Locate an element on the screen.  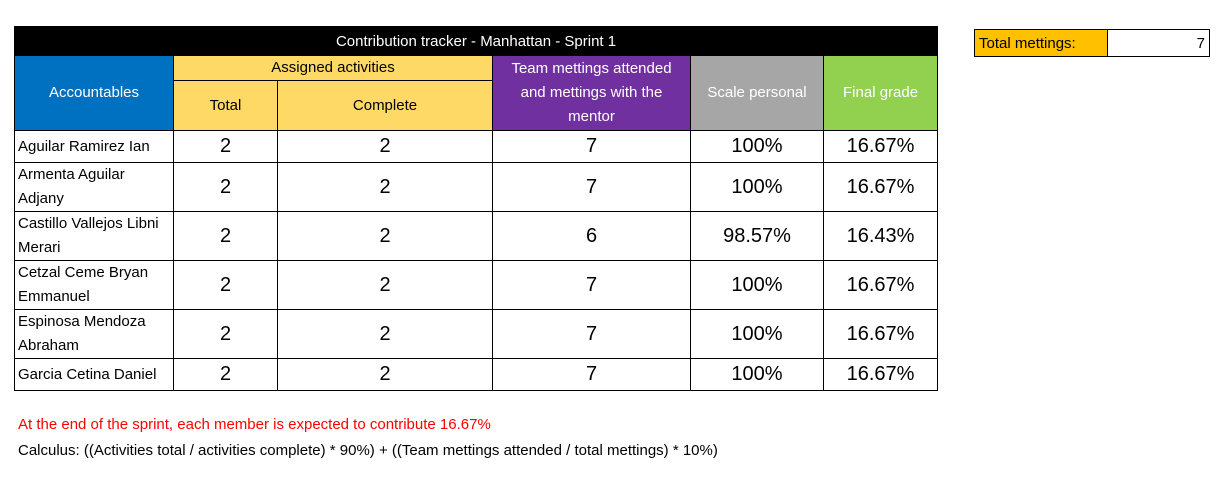
cell-meetings: 6 is located at coordinates (591, 236).